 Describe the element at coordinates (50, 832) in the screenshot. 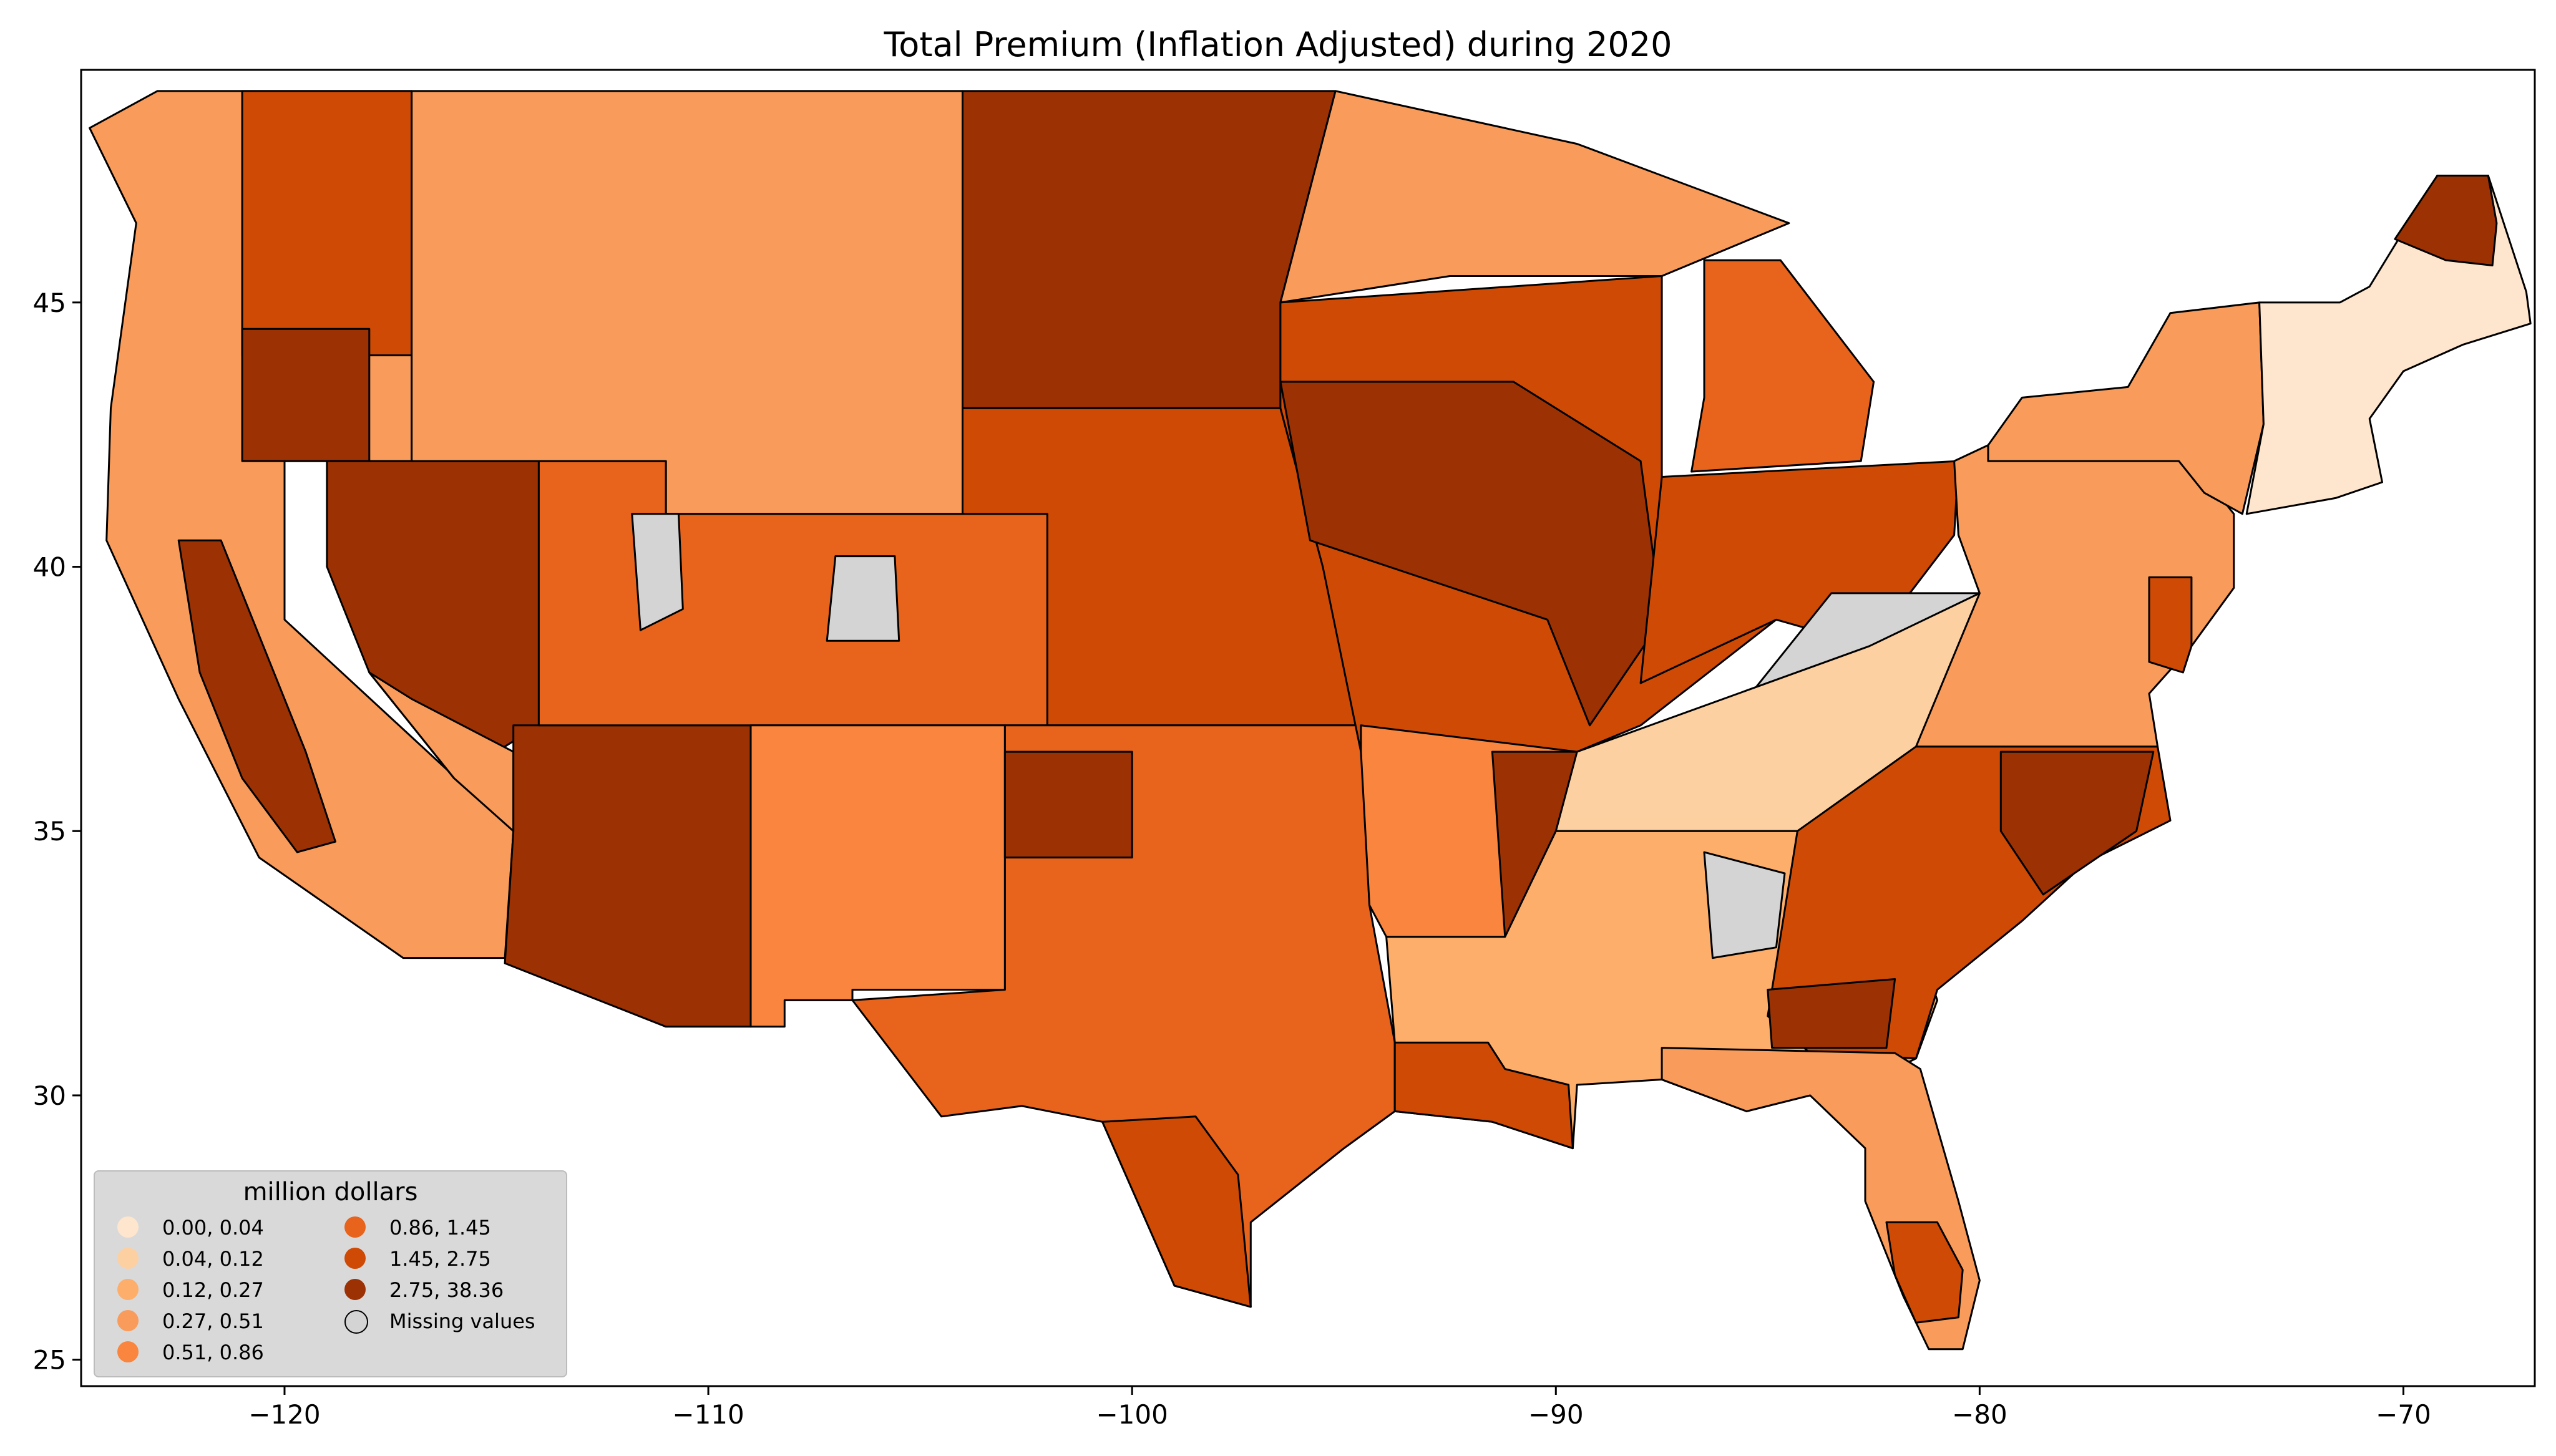

I see `y-tick-label: 35` at that location.